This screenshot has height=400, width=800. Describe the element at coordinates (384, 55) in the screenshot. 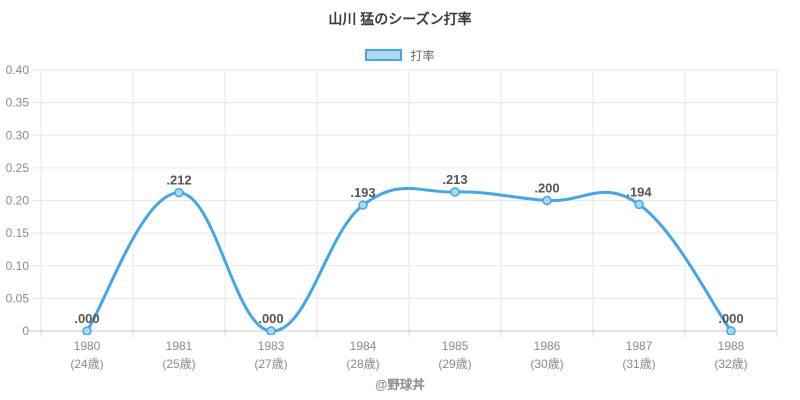

I see `legend-swatch` at that location.